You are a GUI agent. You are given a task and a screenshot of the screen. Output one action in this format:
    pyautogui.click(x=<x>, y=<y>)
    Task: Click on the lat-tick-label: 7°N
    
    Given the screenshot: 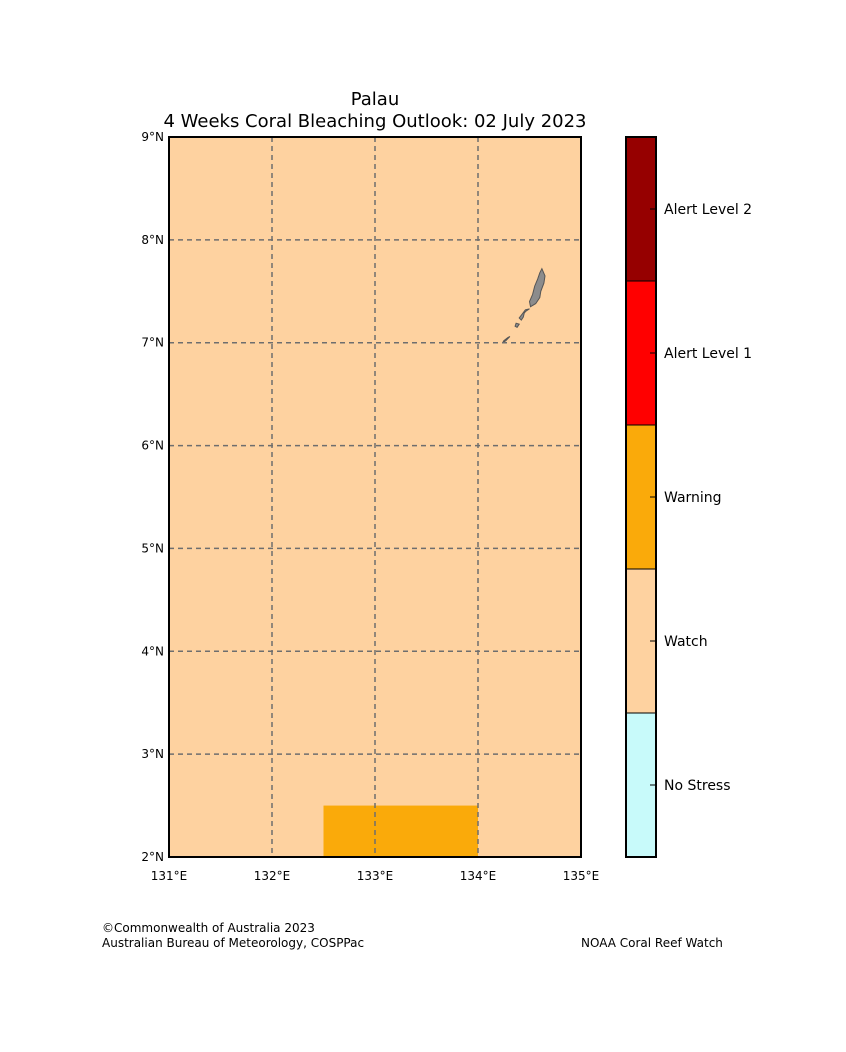 What is the action you would take?
    pyautogui.click(x=152, y=343)
    